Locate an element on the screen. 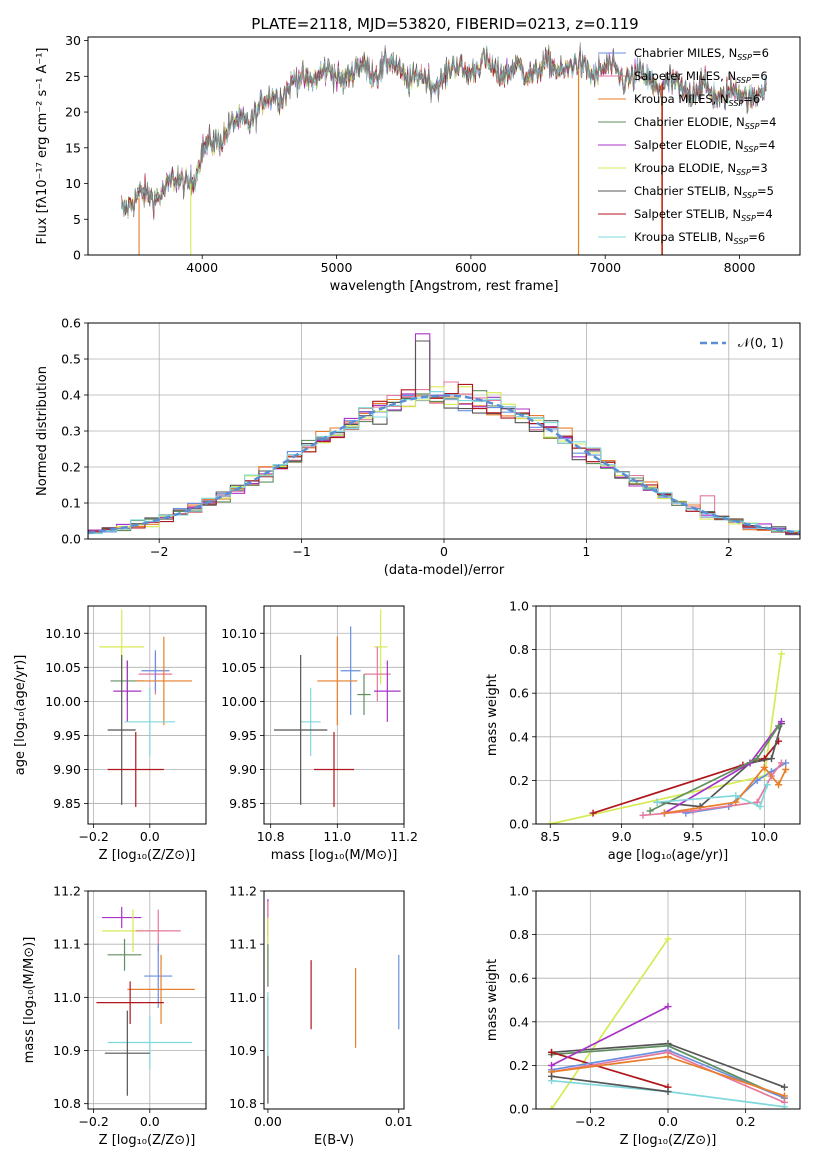 The height and width of the screenshot is (1170, 819). x-tick-label: 10.8 is located at coordinates (271, 836).